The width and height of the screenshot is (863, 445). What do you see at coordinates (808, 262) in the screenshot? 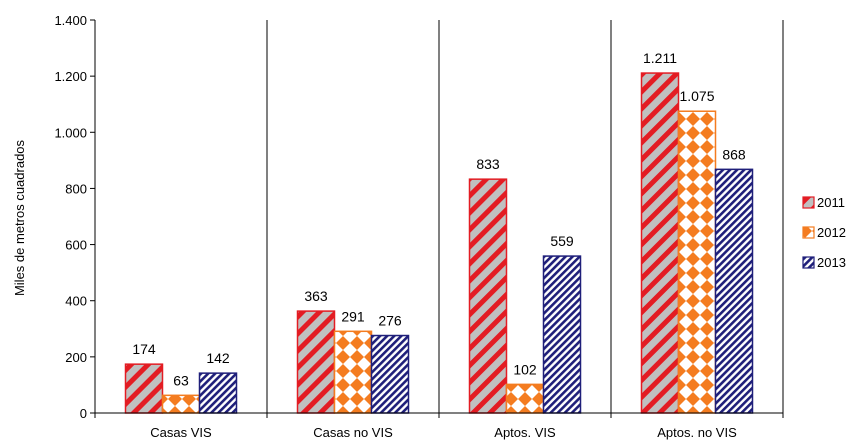
I see `legend-swatch-2013` at bounding box center [808, 262].